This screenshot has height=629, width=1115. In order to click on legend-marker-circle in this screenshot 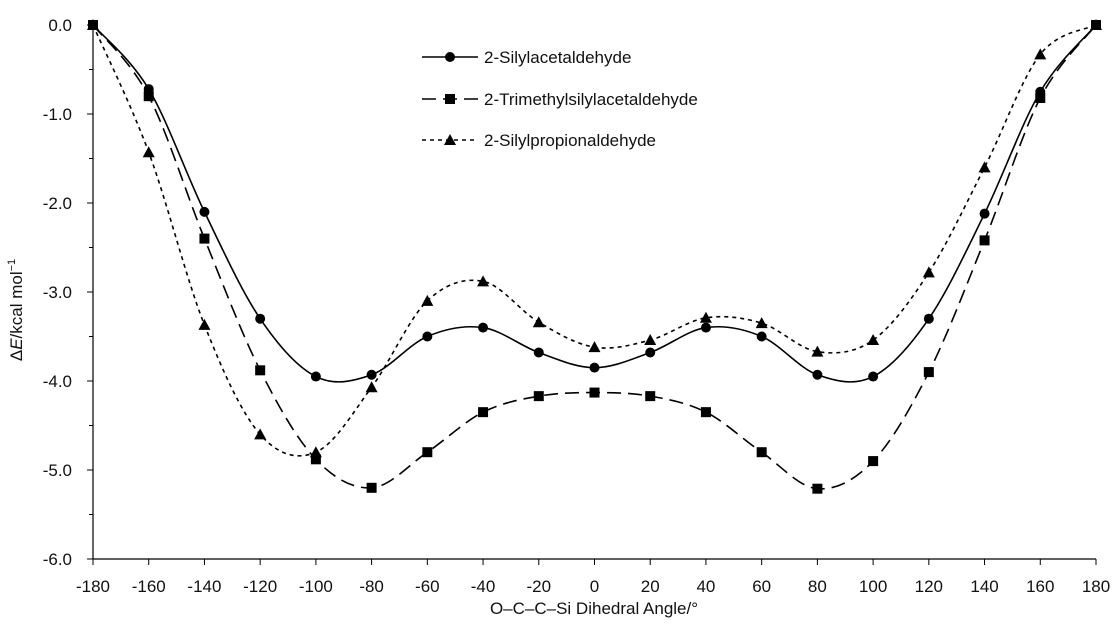, I will do `click(450, 57)`.